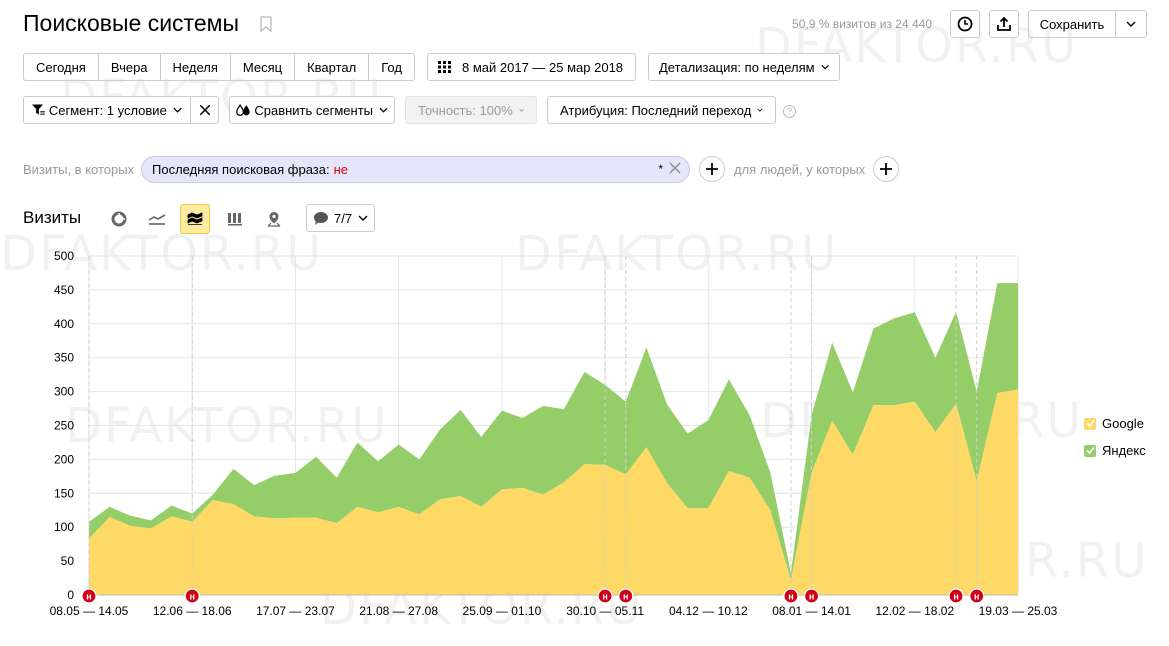 This screenshot has width=1169, height=646. I want to click on chart-type-pie, so click(119, 219).